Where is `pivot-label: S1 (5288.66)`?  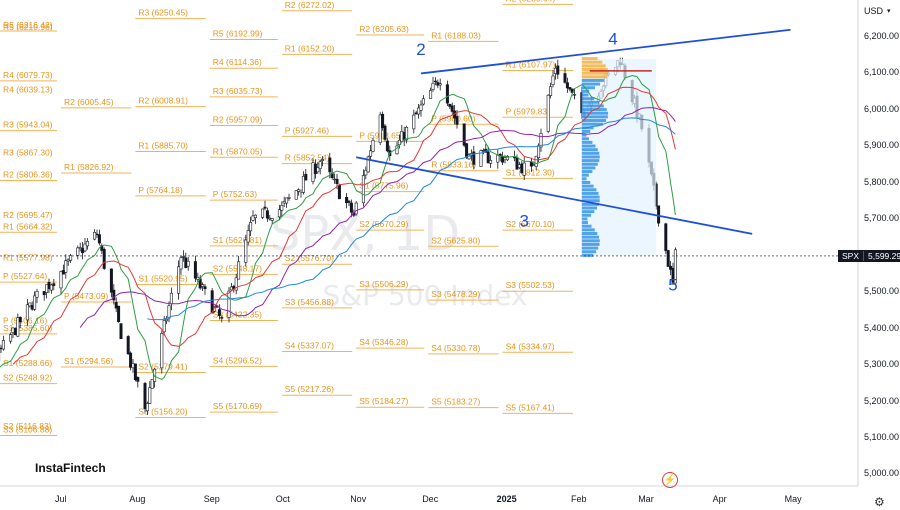 pivot-label: S1 (5288.66) is located at coordinates (27, 363).